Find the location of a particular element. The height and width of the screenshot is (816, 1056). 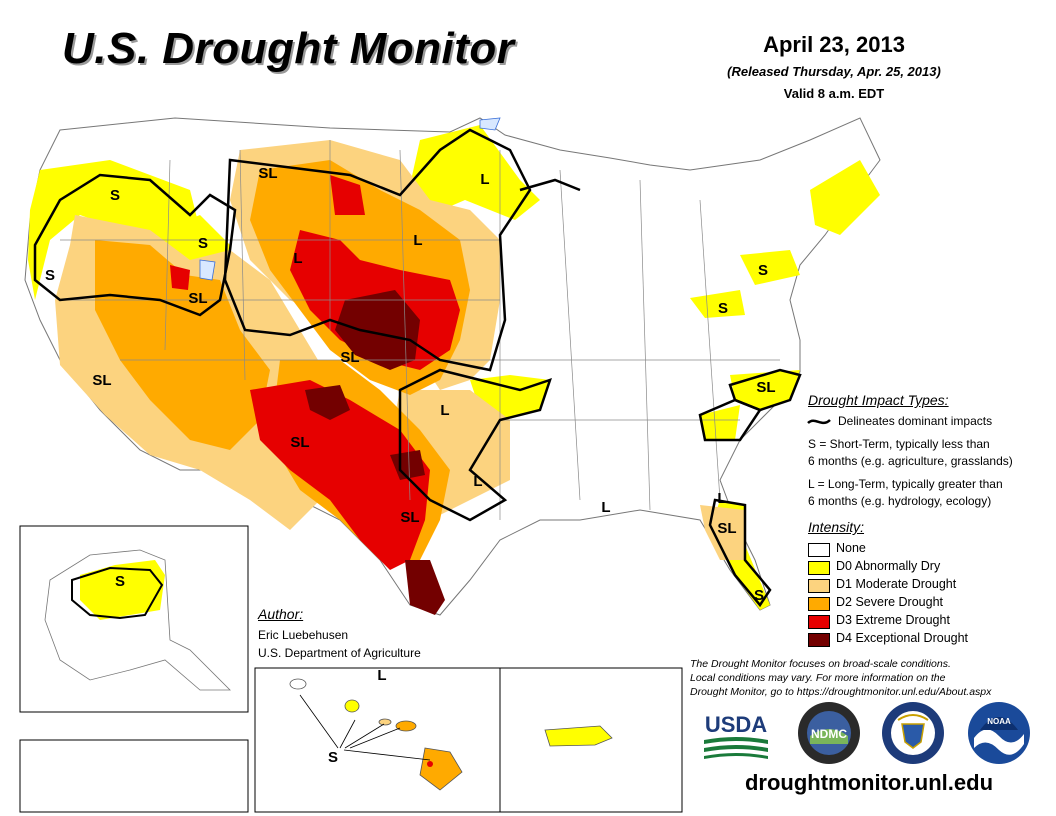

region-label-pennsylvania: S is located at coordinates (763, 270).